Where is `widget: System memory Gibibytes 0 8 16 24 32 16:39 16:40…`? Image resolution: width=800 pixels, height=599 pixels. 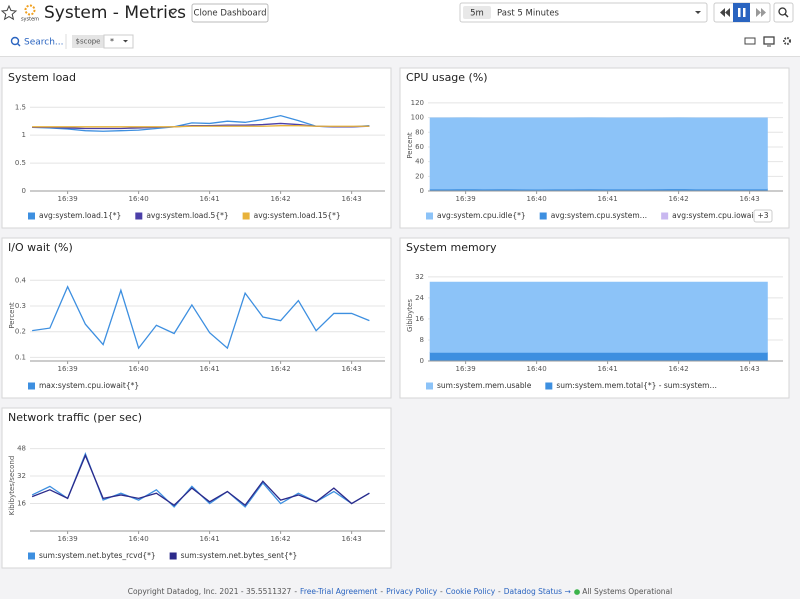 widget: System memory Gibibytes 0 8 16 24 32 16:39 16:40… is located at coordinates (594, 318).